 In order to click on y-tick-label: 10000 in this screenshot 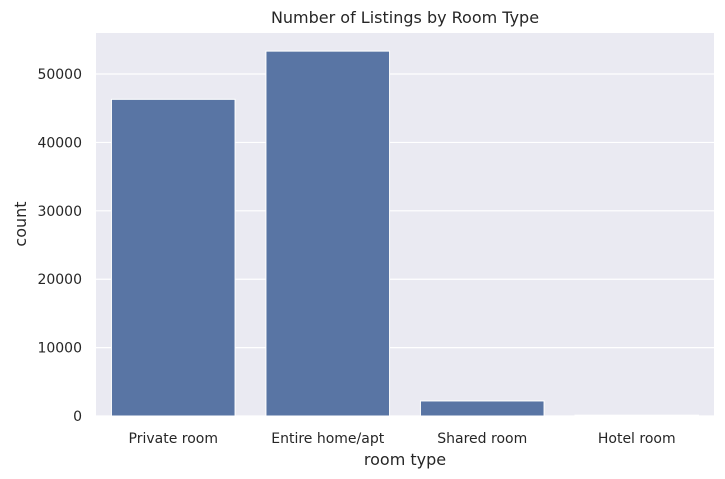, I will do `click(59, 349)`.